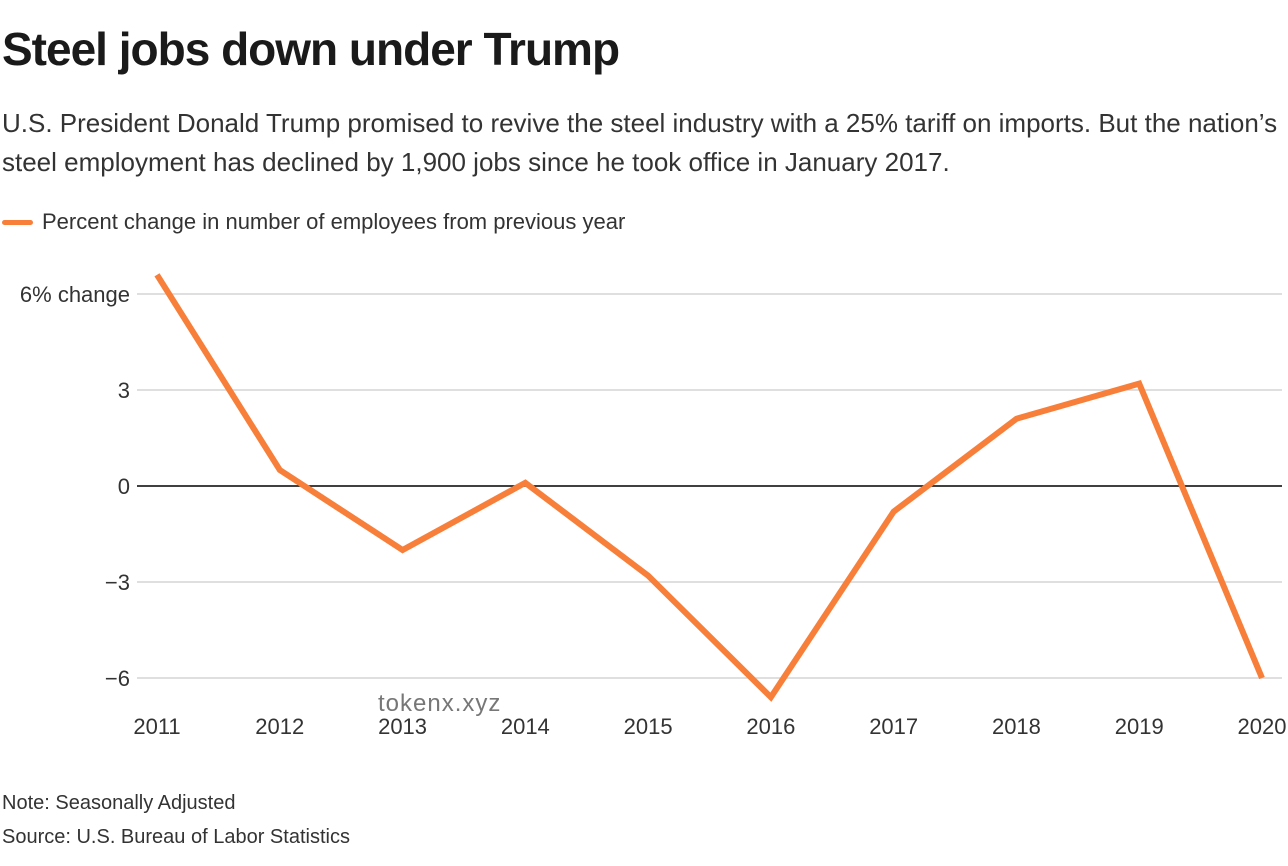 The height and width of the screenshot is (866, 1288). Describe the element at coordinates (709, 726) in the screenshot. I see `x-tick-labels: 2011 2012 2013 2014 2015 2016 2017 2018 2019 2020` at that location.